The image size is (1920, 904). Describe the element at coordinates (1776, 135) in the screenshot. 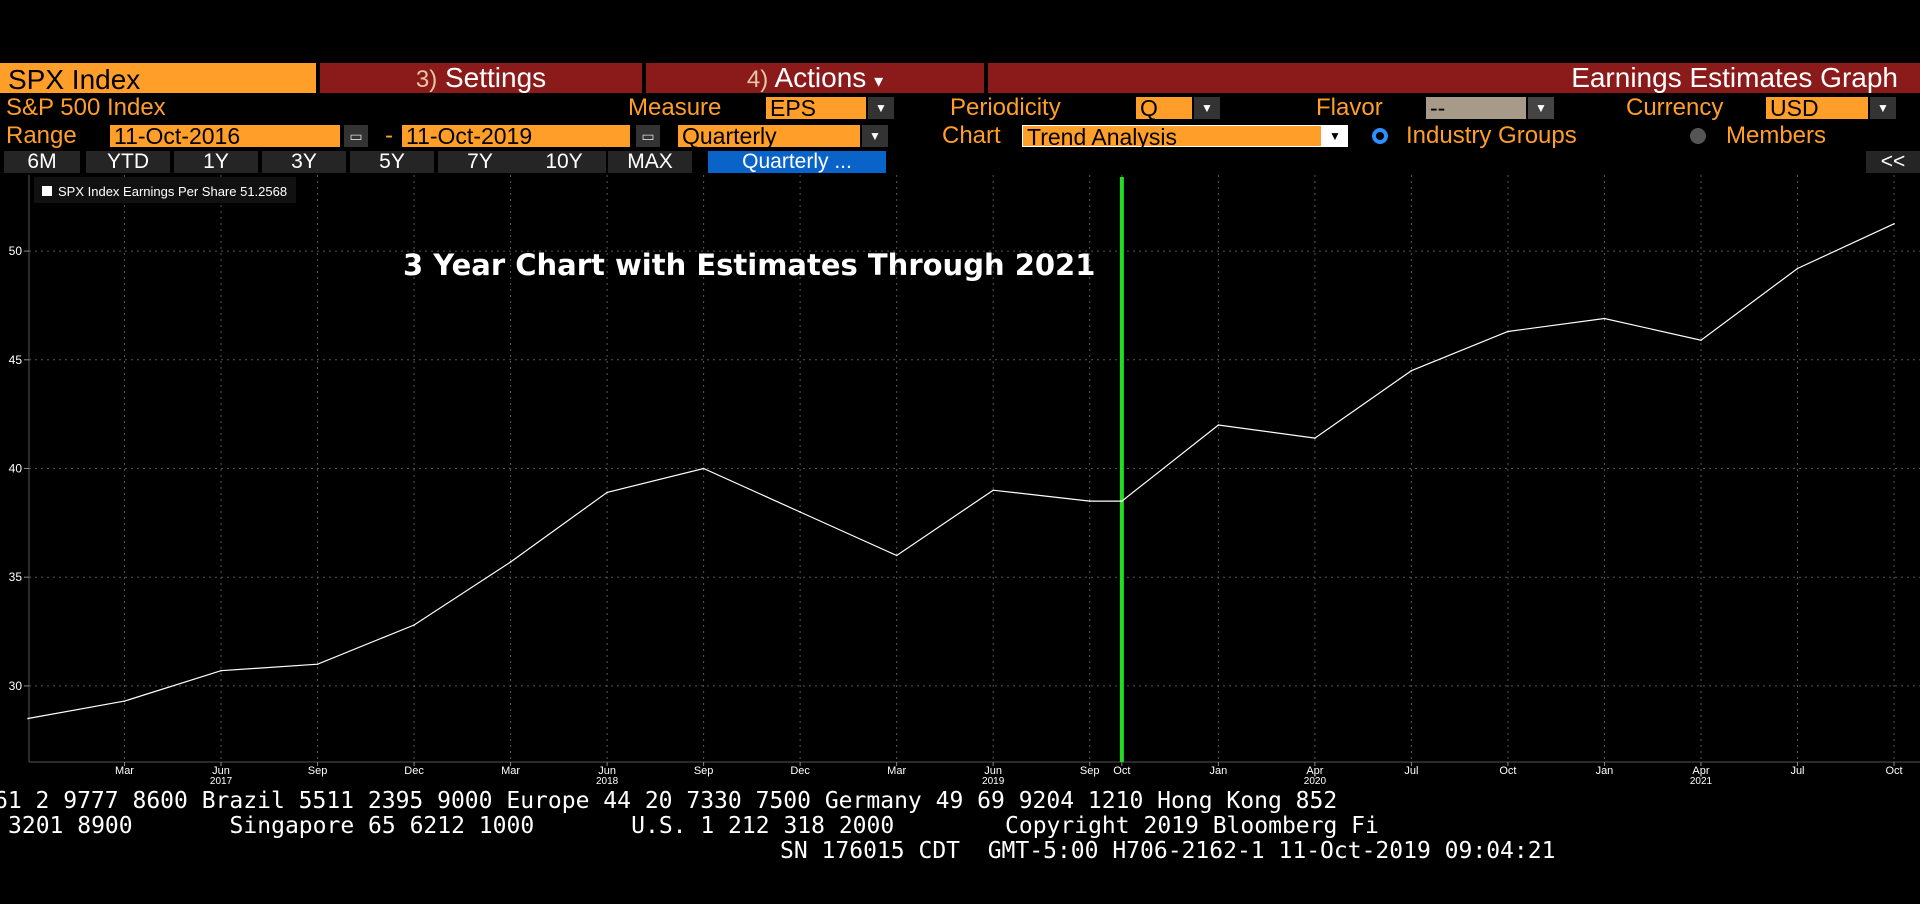

I see `members-option: Members` at that location.